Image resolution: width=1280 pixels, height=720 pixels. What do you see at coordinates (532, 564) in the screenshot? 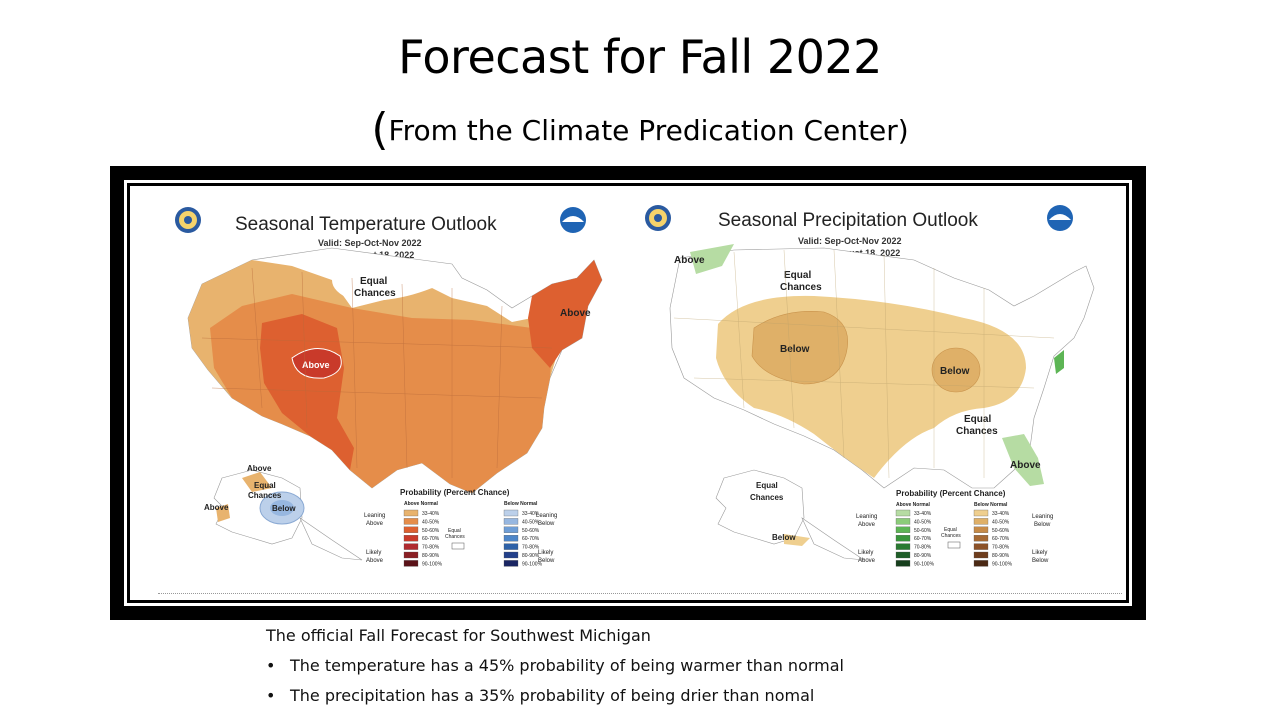
I see `temp-legend-range-below-6: 90-100%` at bounding box center [532, 564].